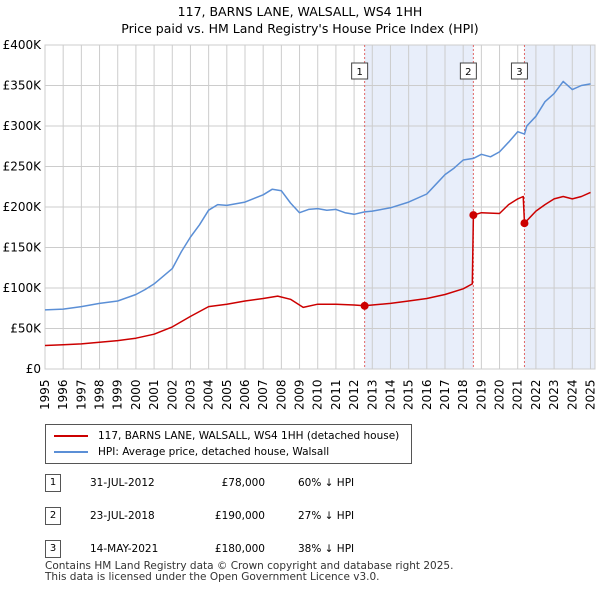 This screenshot has width=600, height=590. I want to click on legend-swatch-property, so click(71, 436).